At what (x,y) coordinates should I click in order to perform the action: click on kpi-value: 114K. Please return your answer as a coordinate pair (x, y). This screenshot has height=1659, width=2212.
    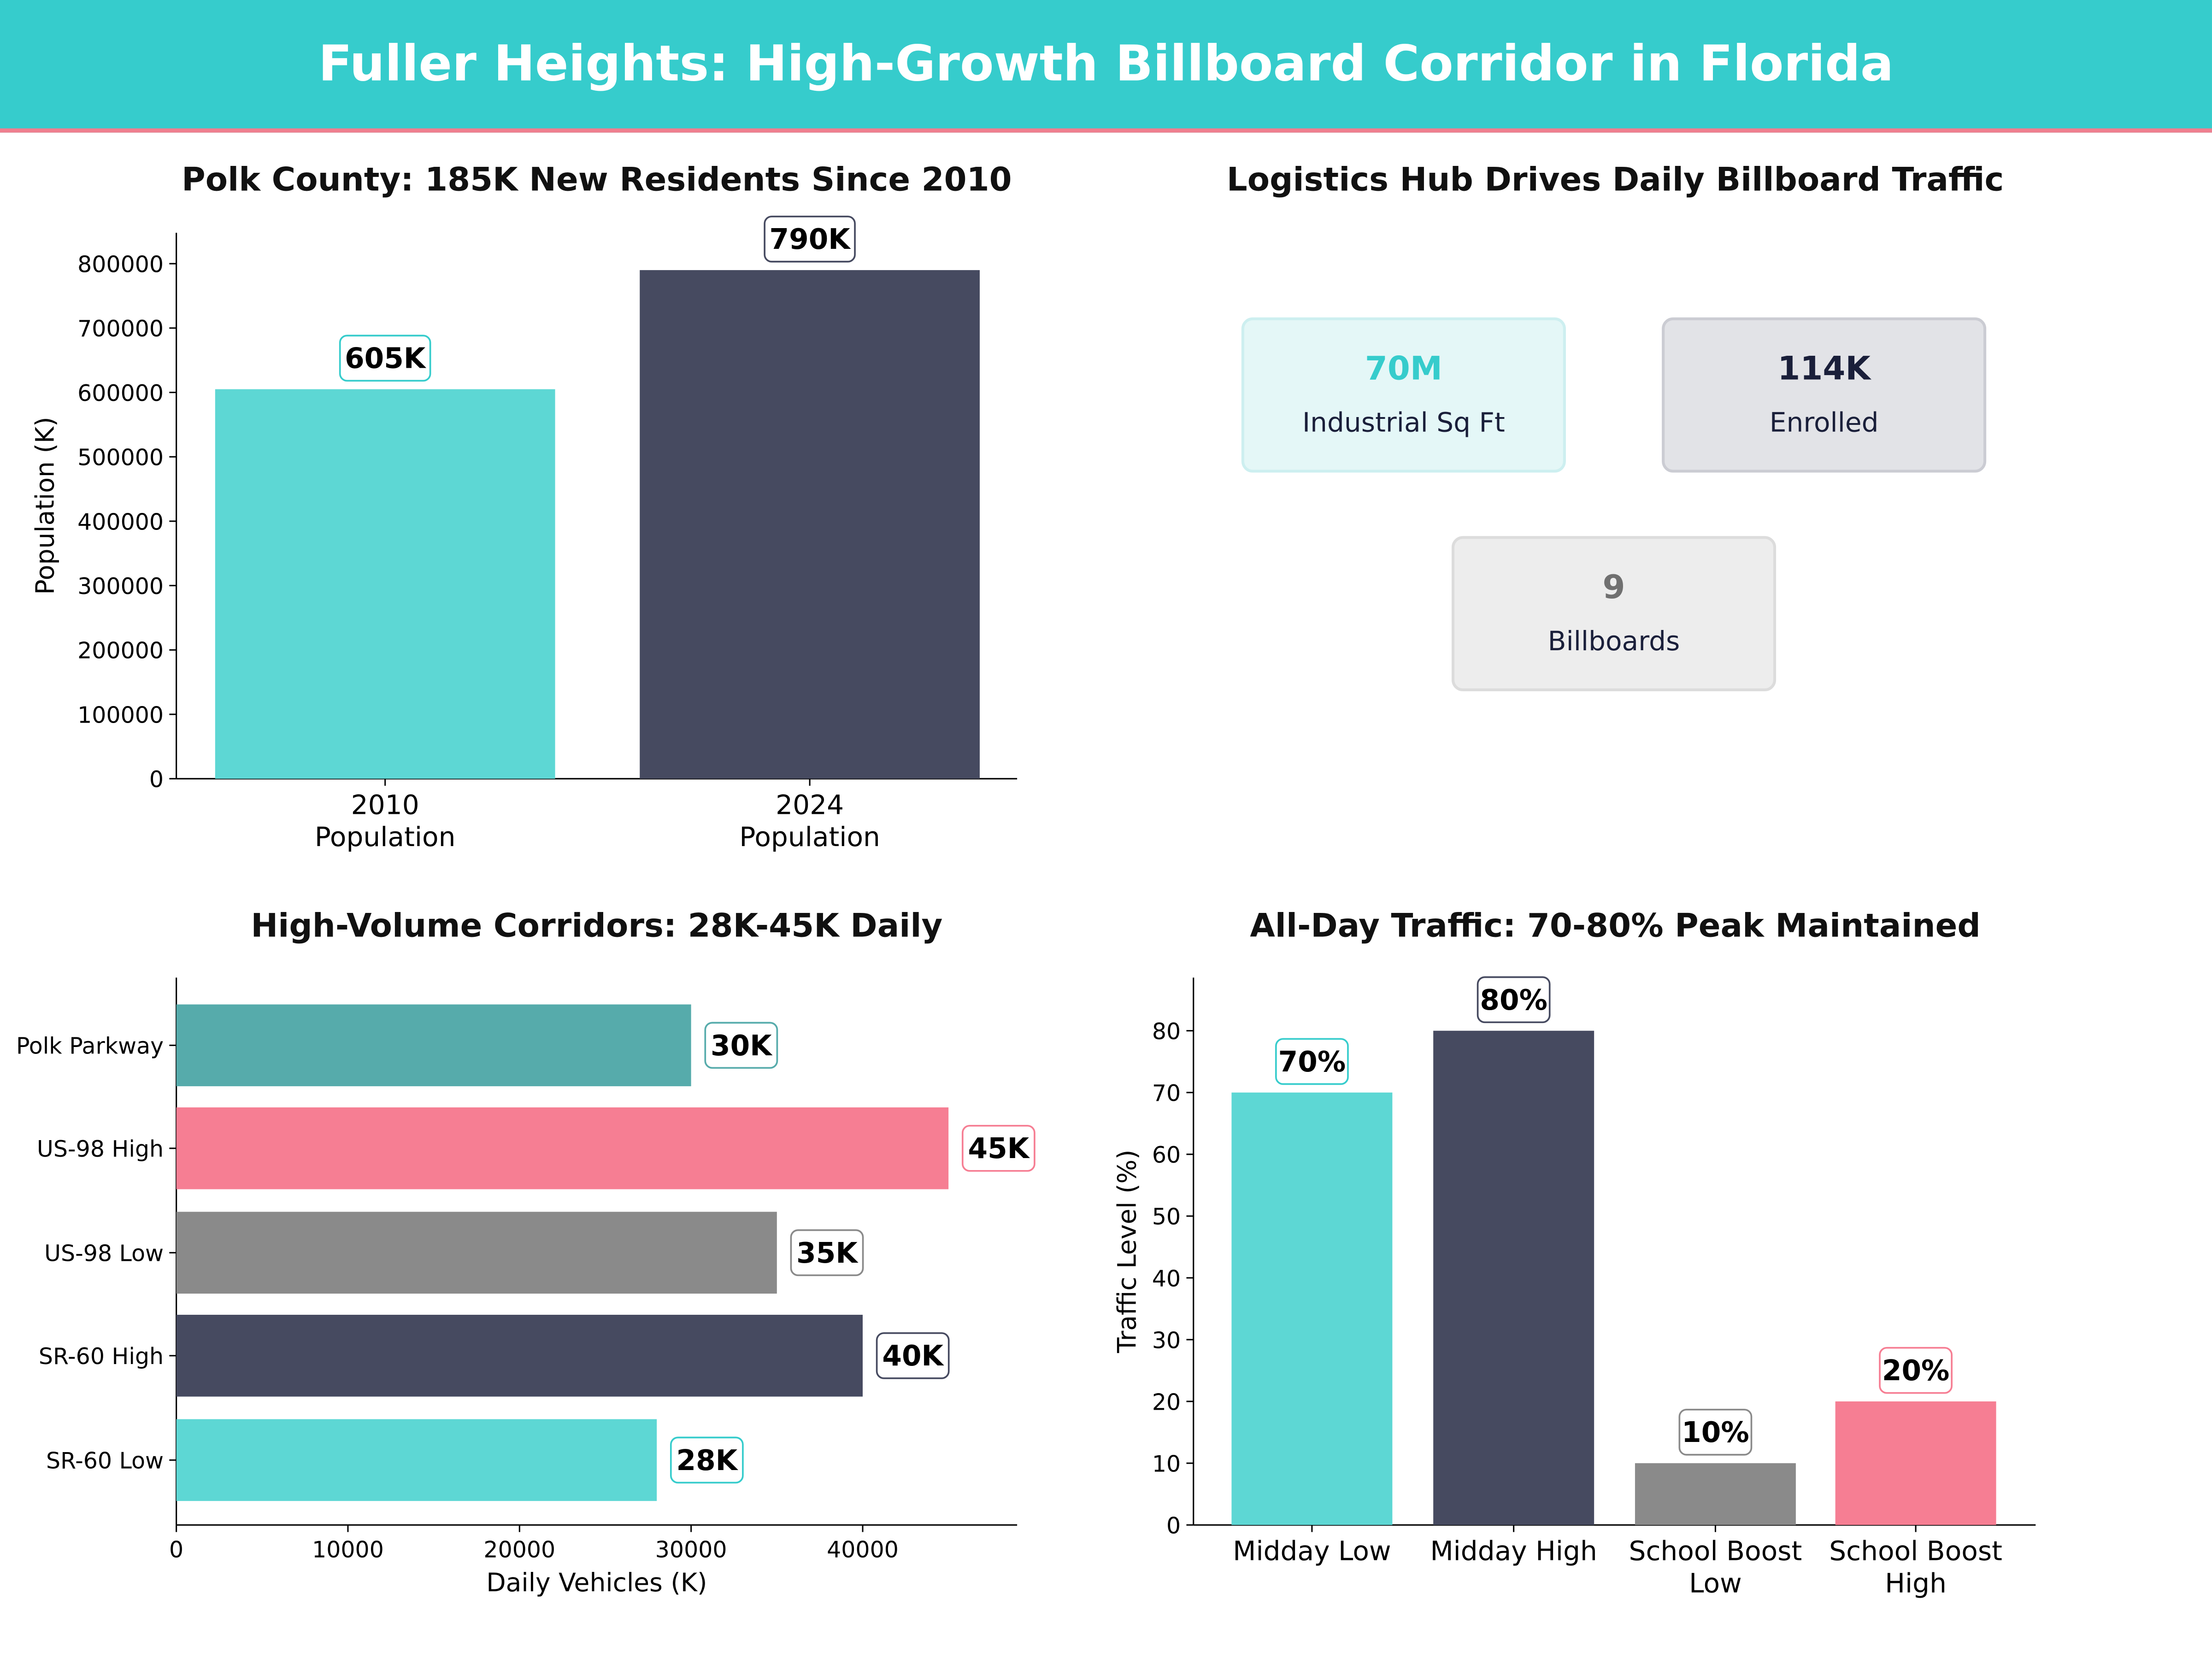
    Looking at the image, I should click on (1824, 369).